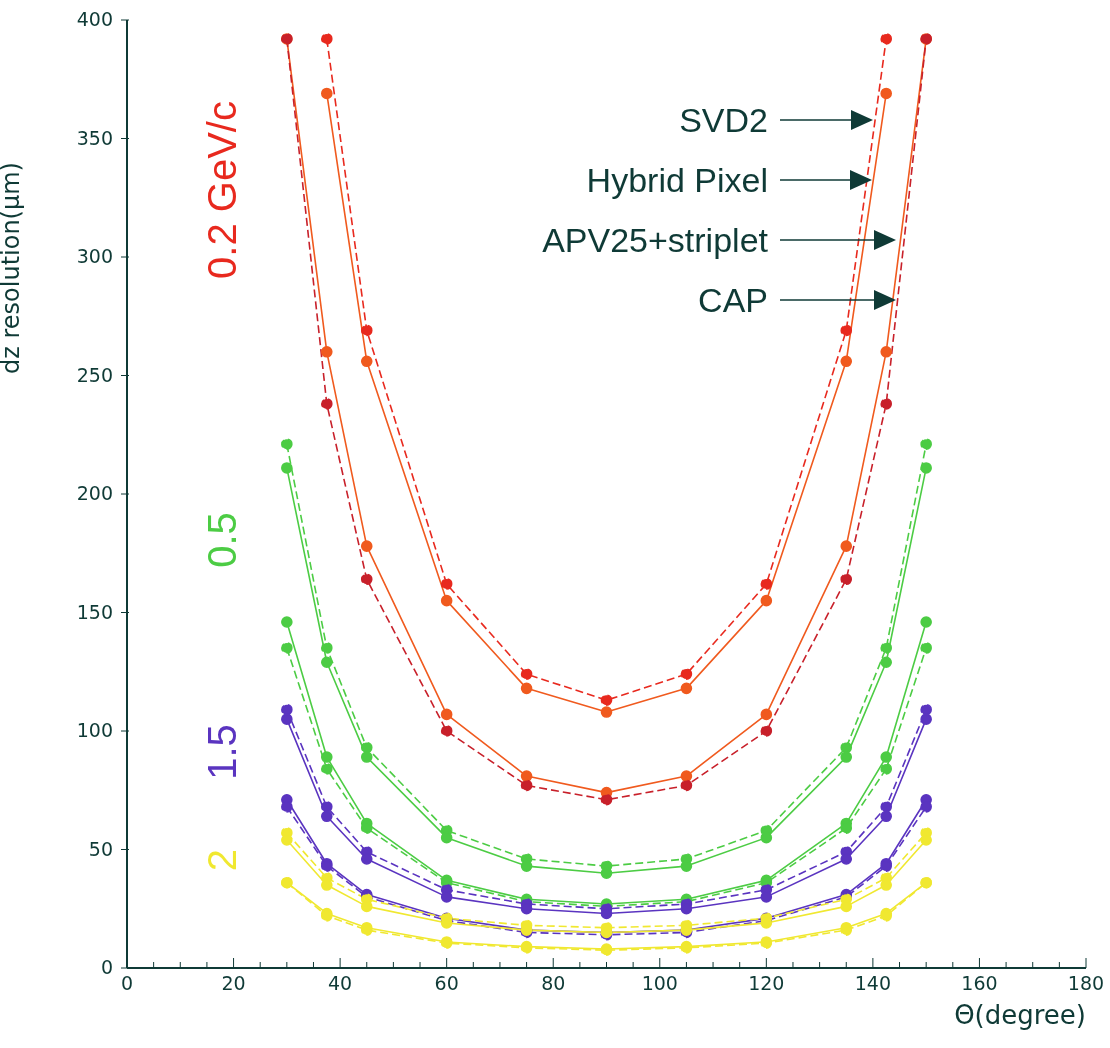 Image resolution: width=1110 pixels, height=1048 pixels. What do you see at coordinates (723, 120) in the screenshot?
I see `annotation: SVD2` at bounding box center [723, 120].